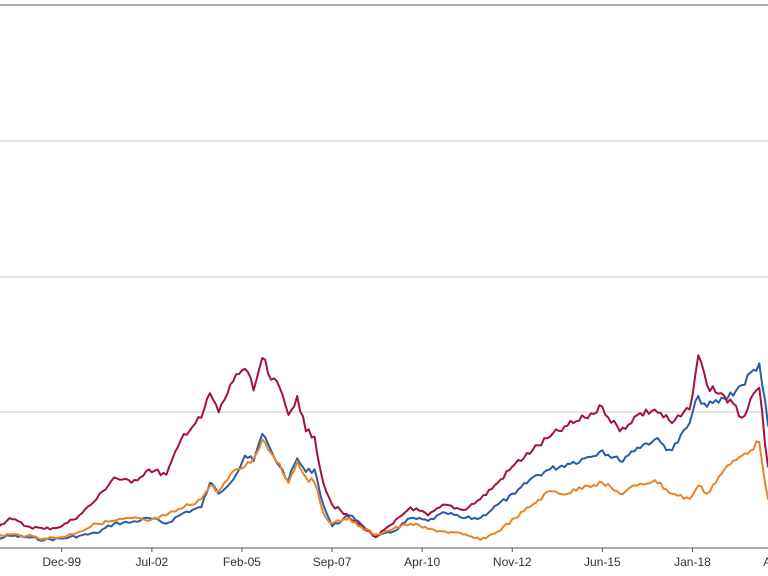  Describe the element at coordinates (151, 562) in the screenshot. I see `x-tick-label: Jul-02` at that location.